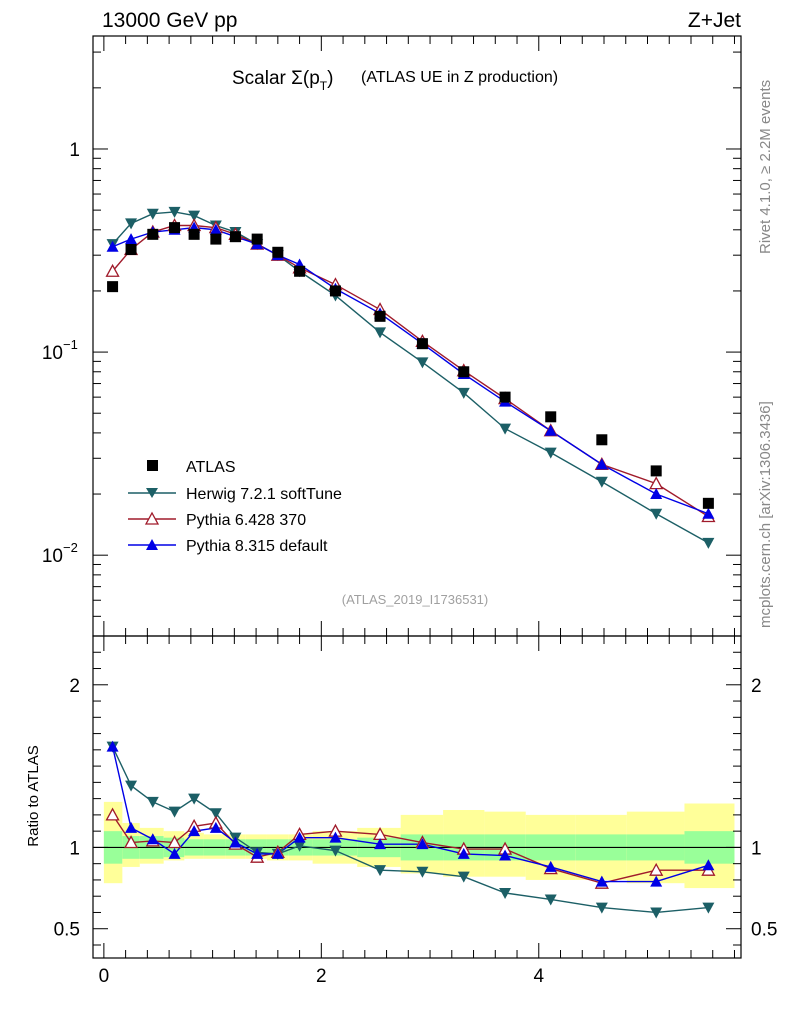 The image size is (786, 1024). What do you see at coordinates (33, 795) in the screenshot?
I see `ratio-axis-label: Ratio to ATLAS` at bounding box center [33, 795].